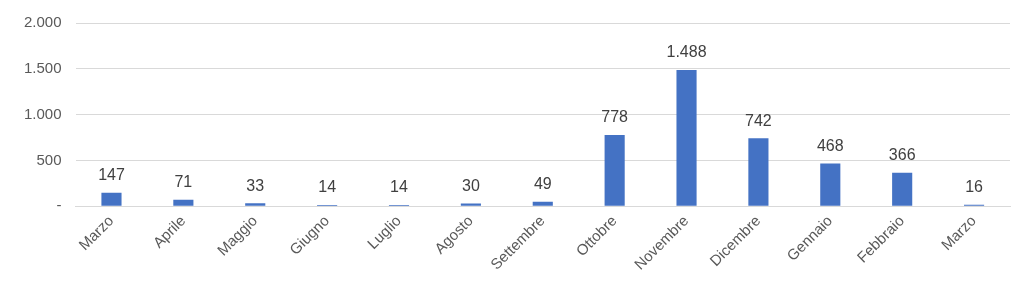  Describe the element at coordinates (42, 113) in the screenshot. I see `y-tick-label: 1.000` at that location.